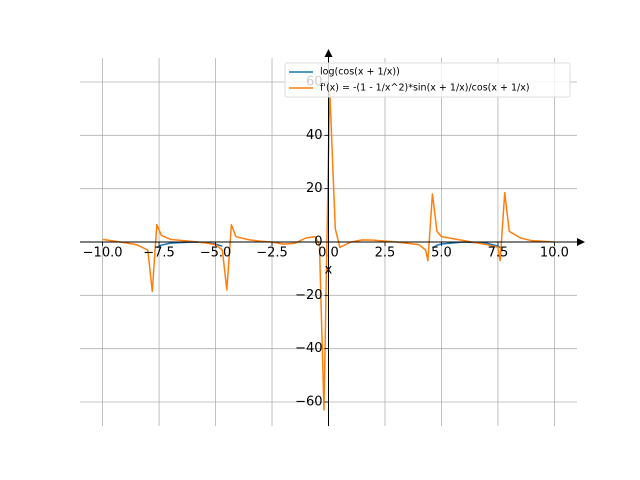 Image resolution: width=640 pixels, height=480 pixels. I want to click on y-arrow, so click(328, 53).